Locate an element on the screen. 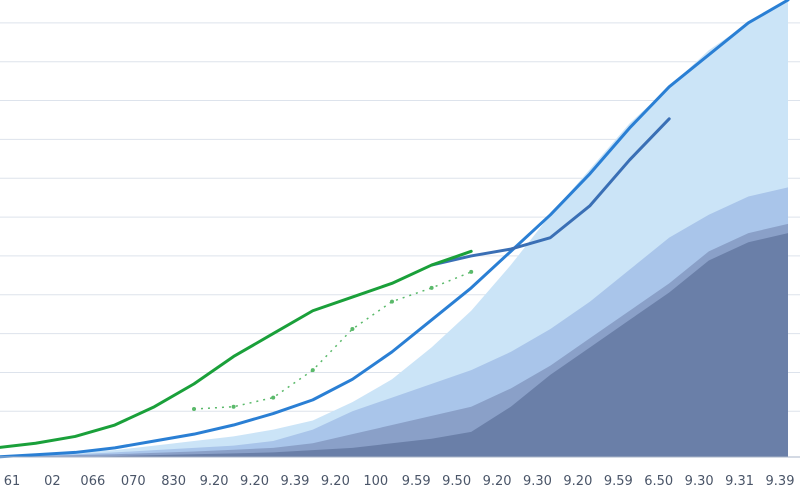 The width and height of the screenshot is (800, 500). x-tick-label: 9.50 is located at coordinates (456, 481).